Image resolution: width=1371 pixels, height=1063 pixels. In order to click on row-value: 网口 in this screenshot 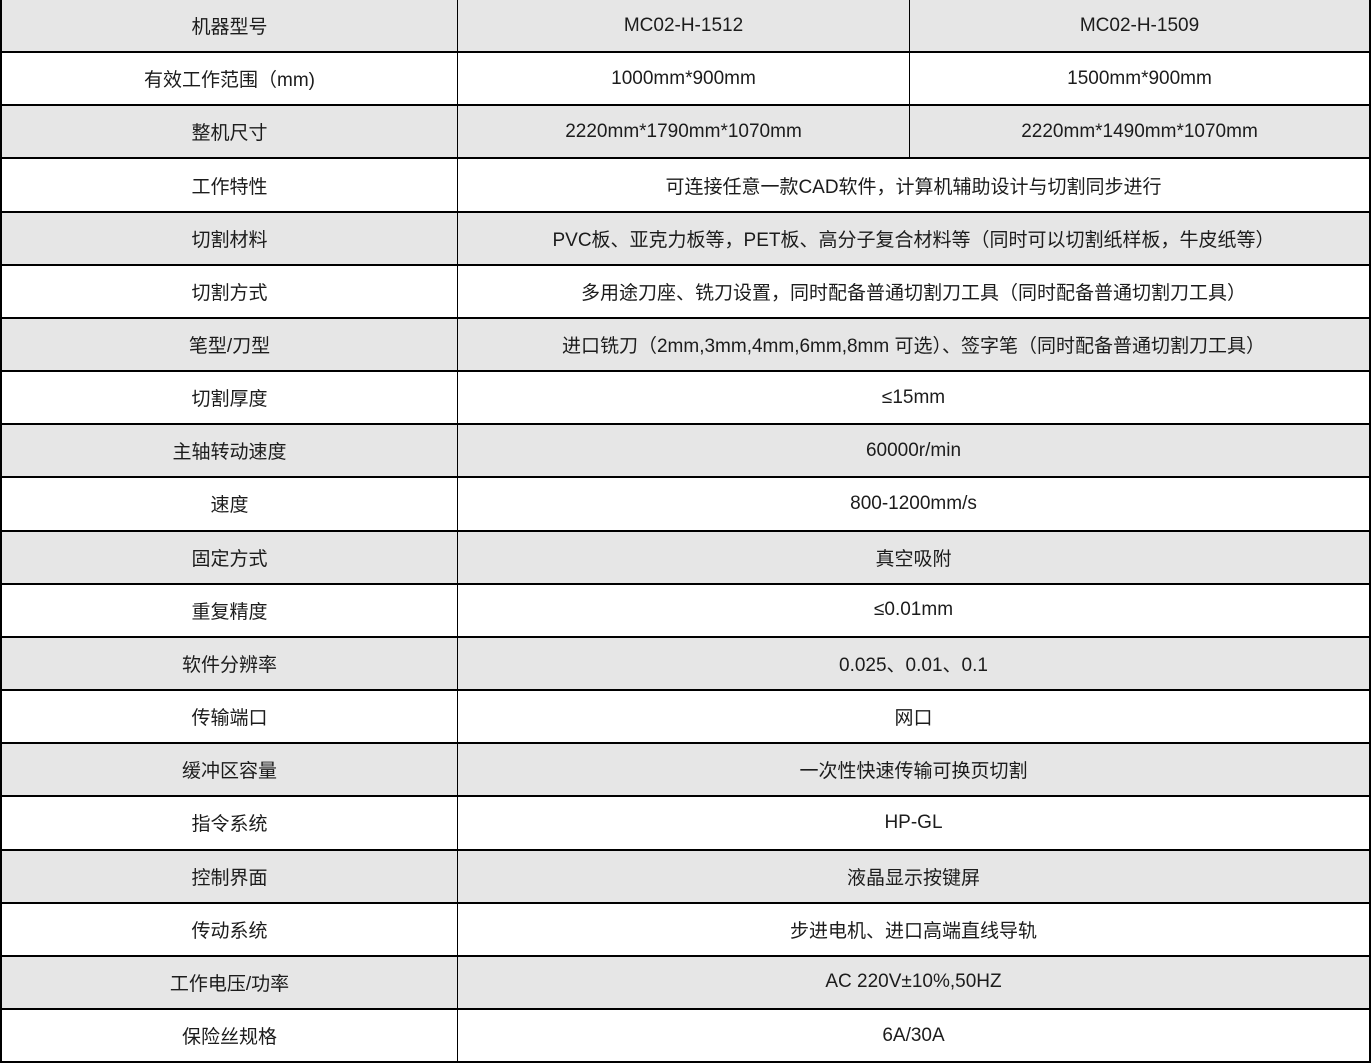, I will do `click(913, 719)`.